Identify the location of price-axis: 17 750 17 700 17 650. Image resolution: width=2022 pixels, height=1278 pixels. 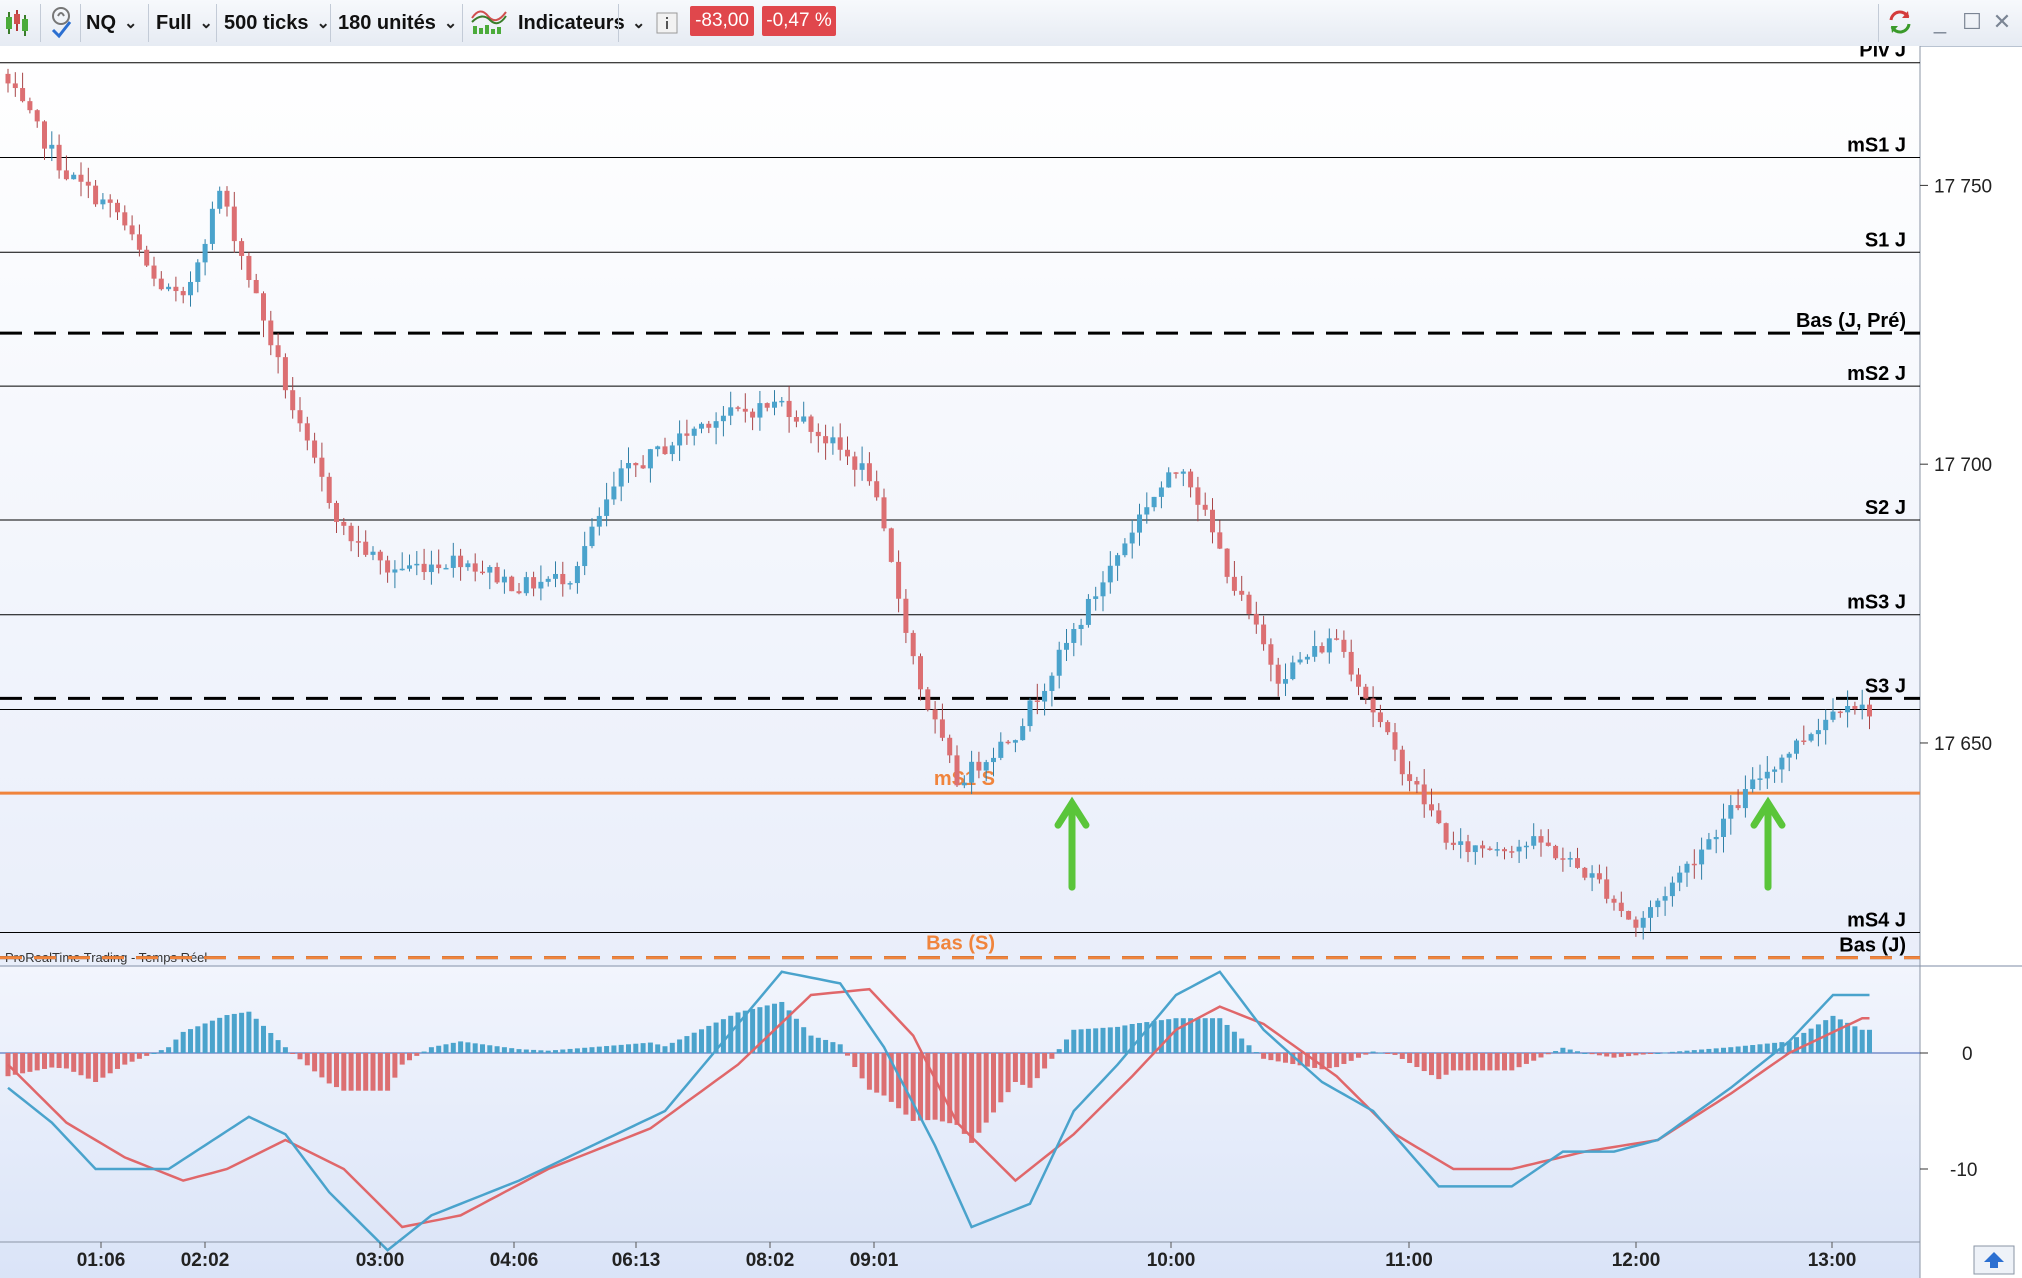
(1956, 465).